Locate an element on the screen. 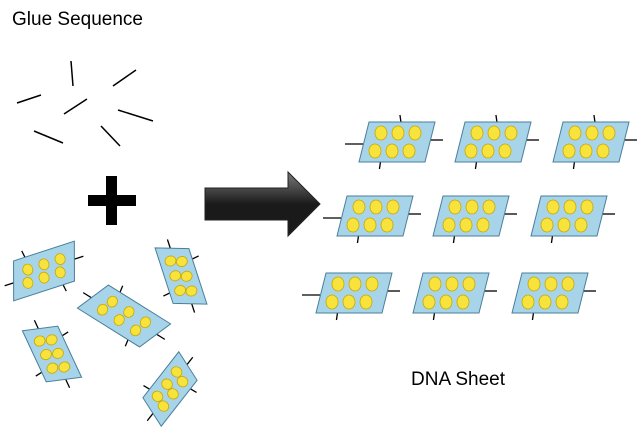 The height and width of the screenshot is (437, 642). dna-sheet-title: DNA Sheet is located at coordinates (458, 379).